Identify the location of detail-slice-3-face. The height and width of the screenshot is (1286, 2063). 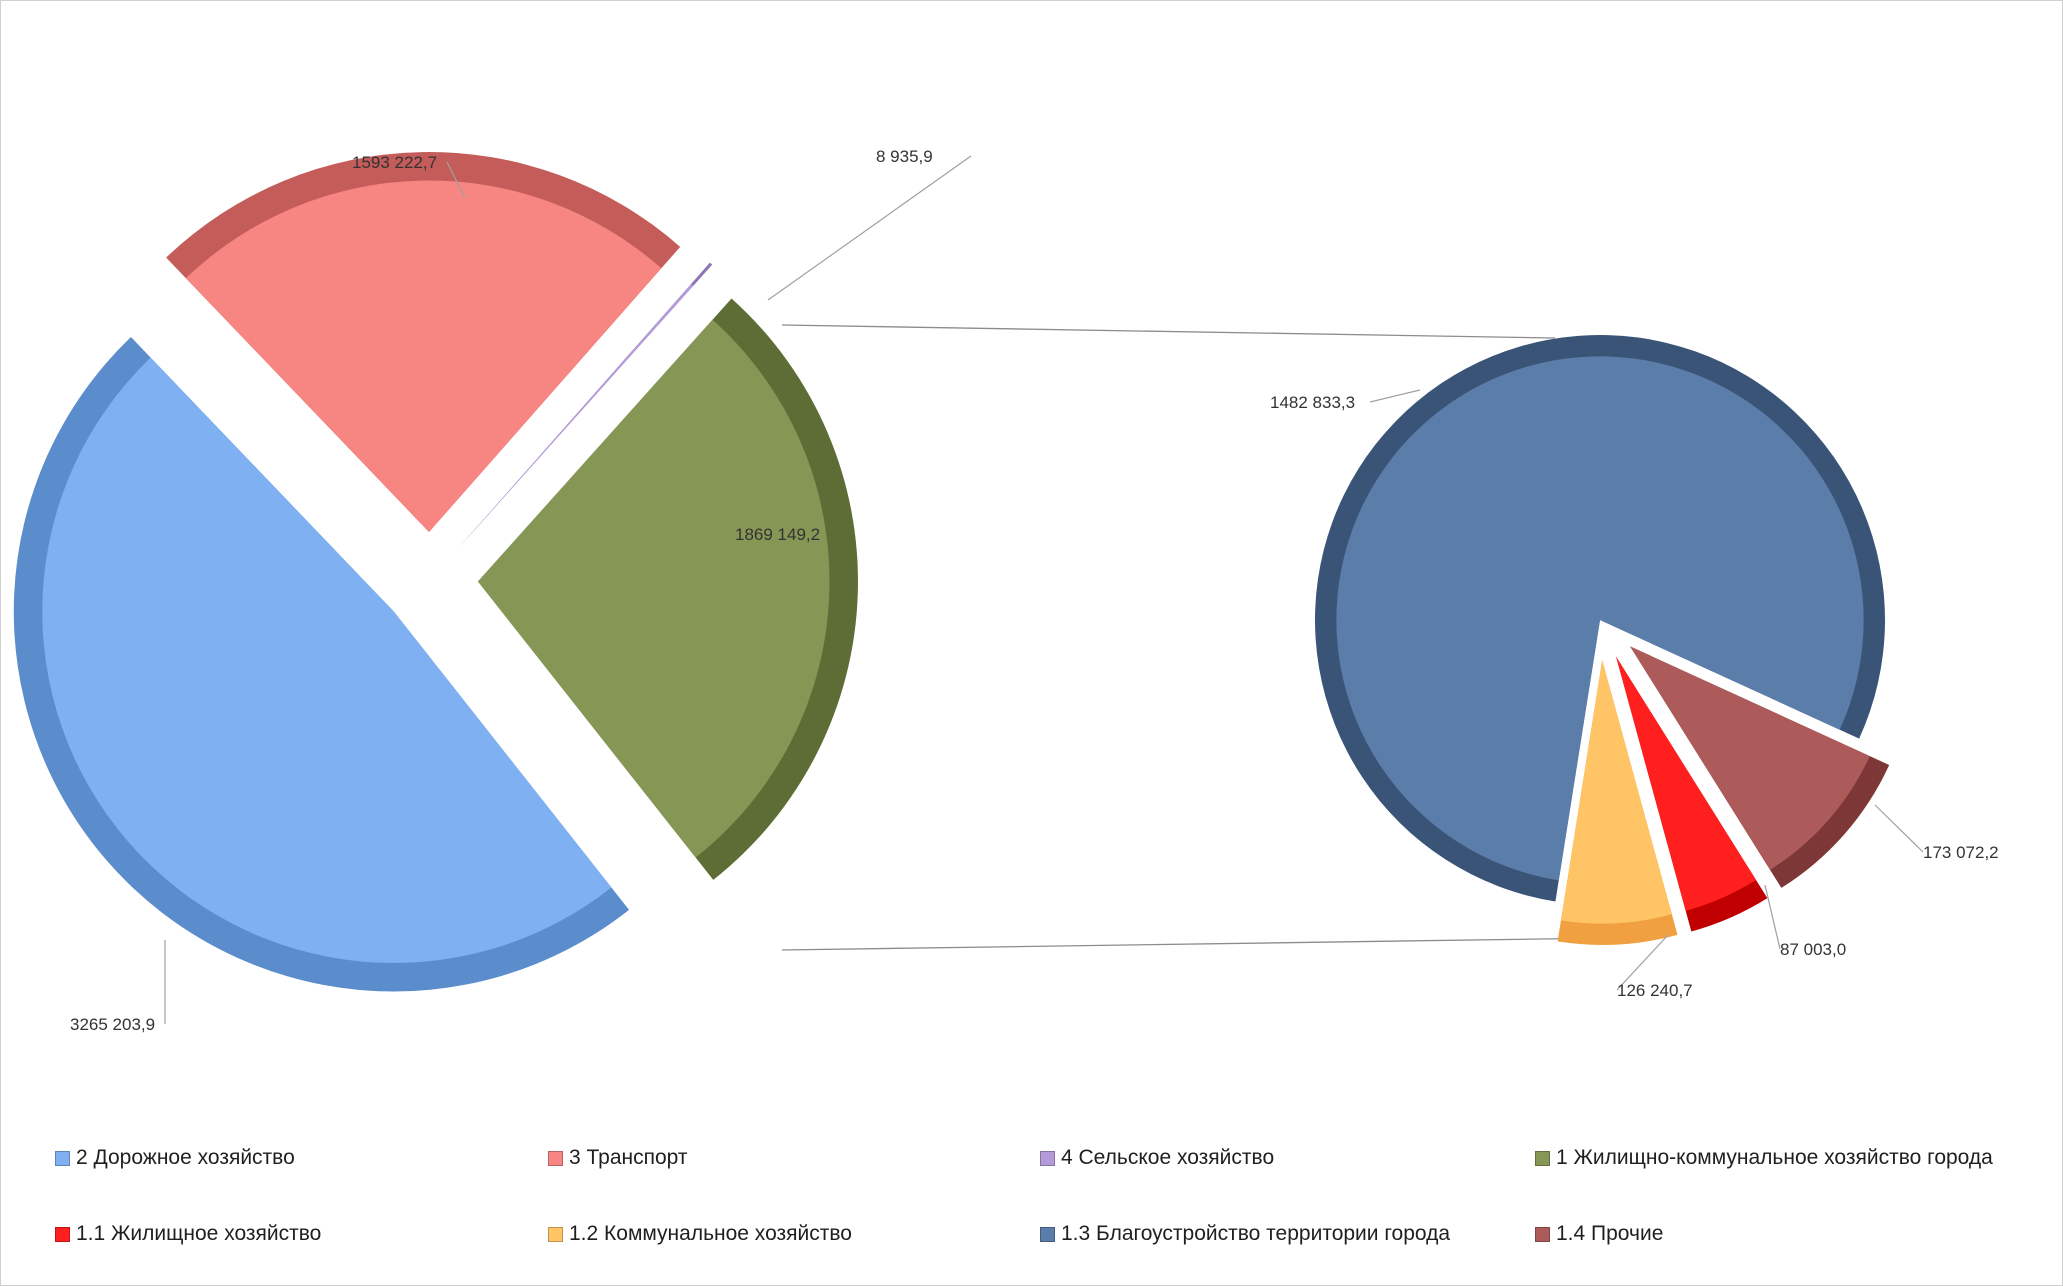
(1686, 783).